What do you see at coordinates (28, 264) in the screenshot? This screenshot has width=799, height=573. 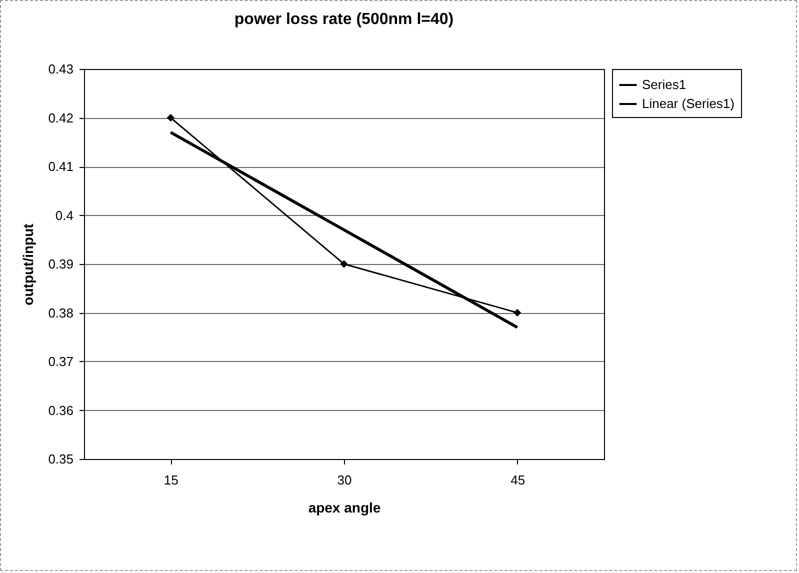 I see `y-axis-title: output/input` at bounding box center [28, 264].